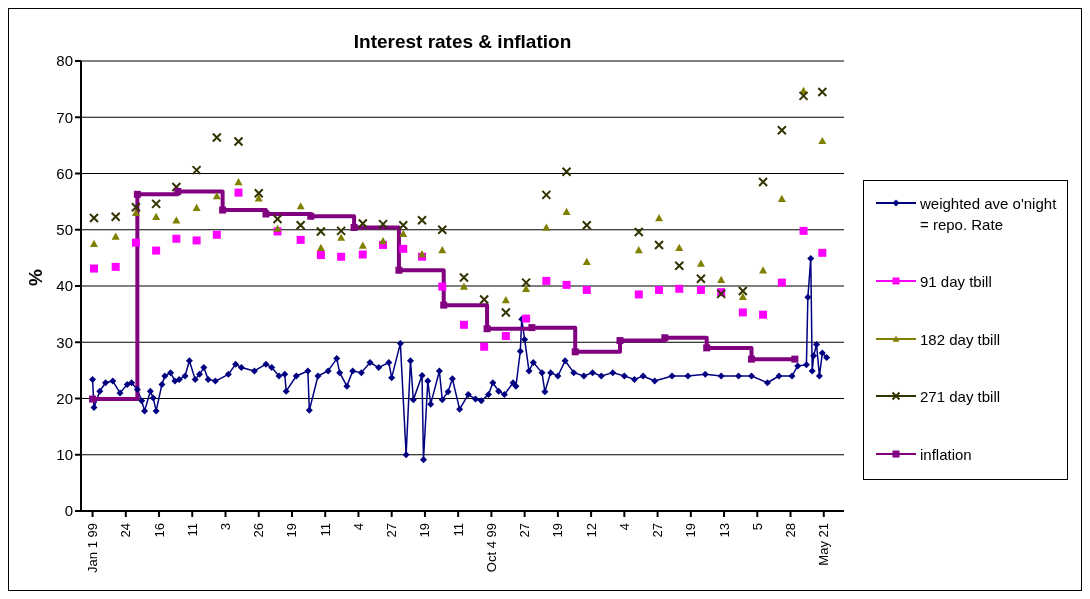 The height and width of the screenshot is (599, 1090). What do you see at coordinates (64, 117) in the screenshot?
I see `y-tick-label: 70` at bounding box center [64, 117].